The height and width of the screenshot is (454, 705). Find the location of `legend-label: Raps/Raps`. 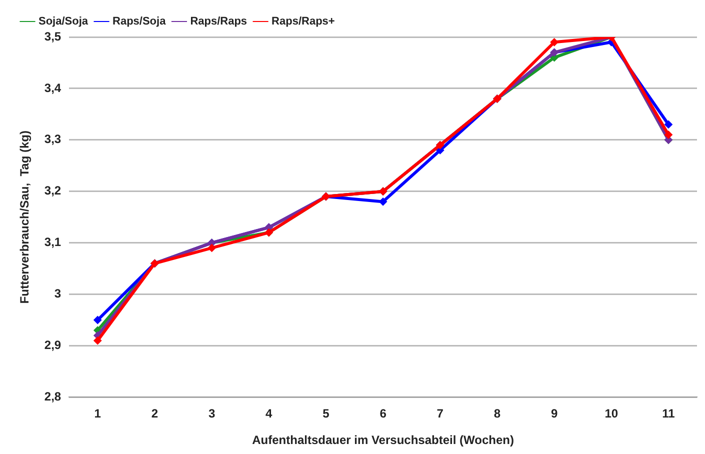

legend-label: Raps/Raps is located at coordinates (219, 22).